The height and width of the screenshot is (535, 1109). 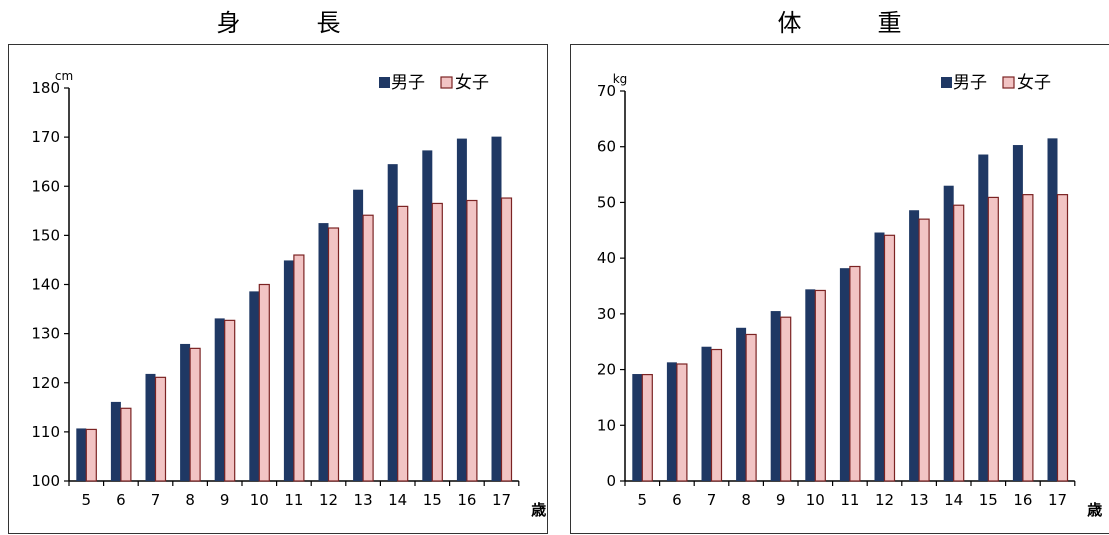 I want to click on y-unit-label: cm, so click(x=64, y=76).